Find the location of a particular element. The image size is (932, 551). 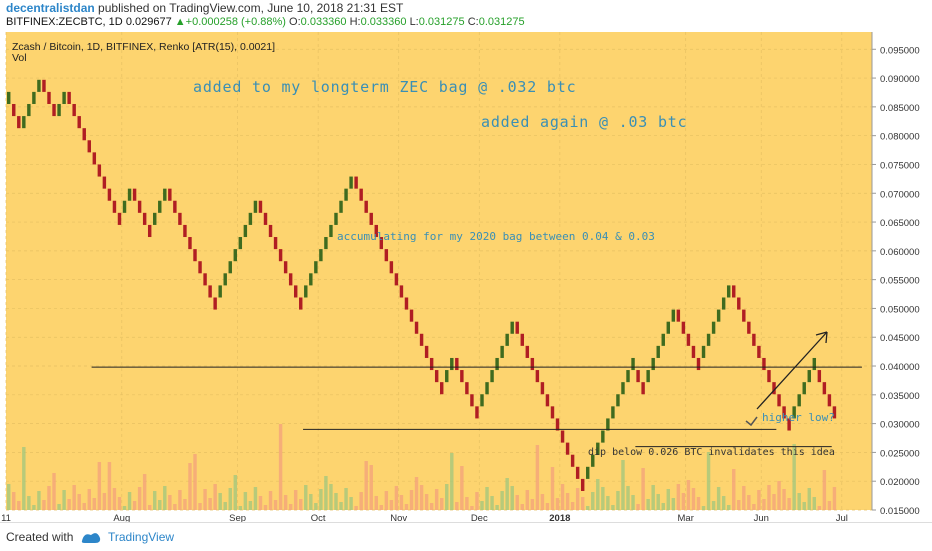

price-axis-background is located at coordinates (902, 271).